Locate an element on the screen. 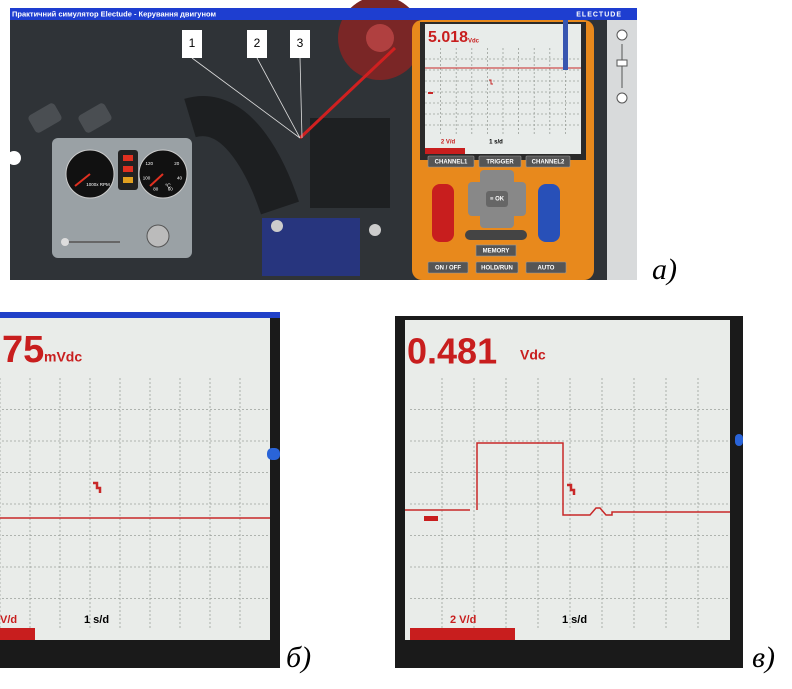 The image size is (792, 689). zoom-out is located at coordinates (622, 98).